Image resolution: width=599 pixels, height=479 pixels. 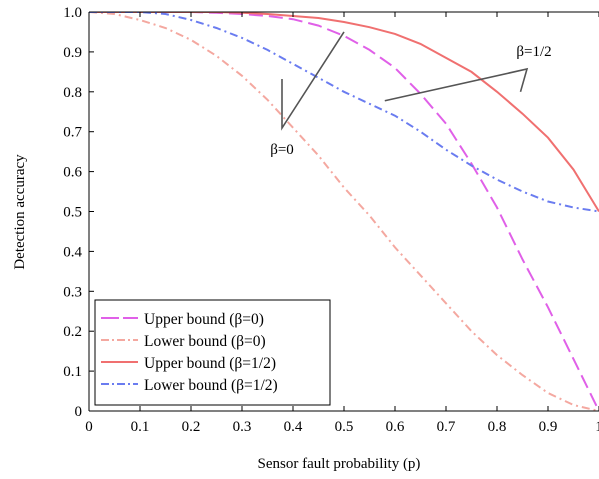 I want to click on x-tick-label-9: 0.9, so click(x=548, y=427).